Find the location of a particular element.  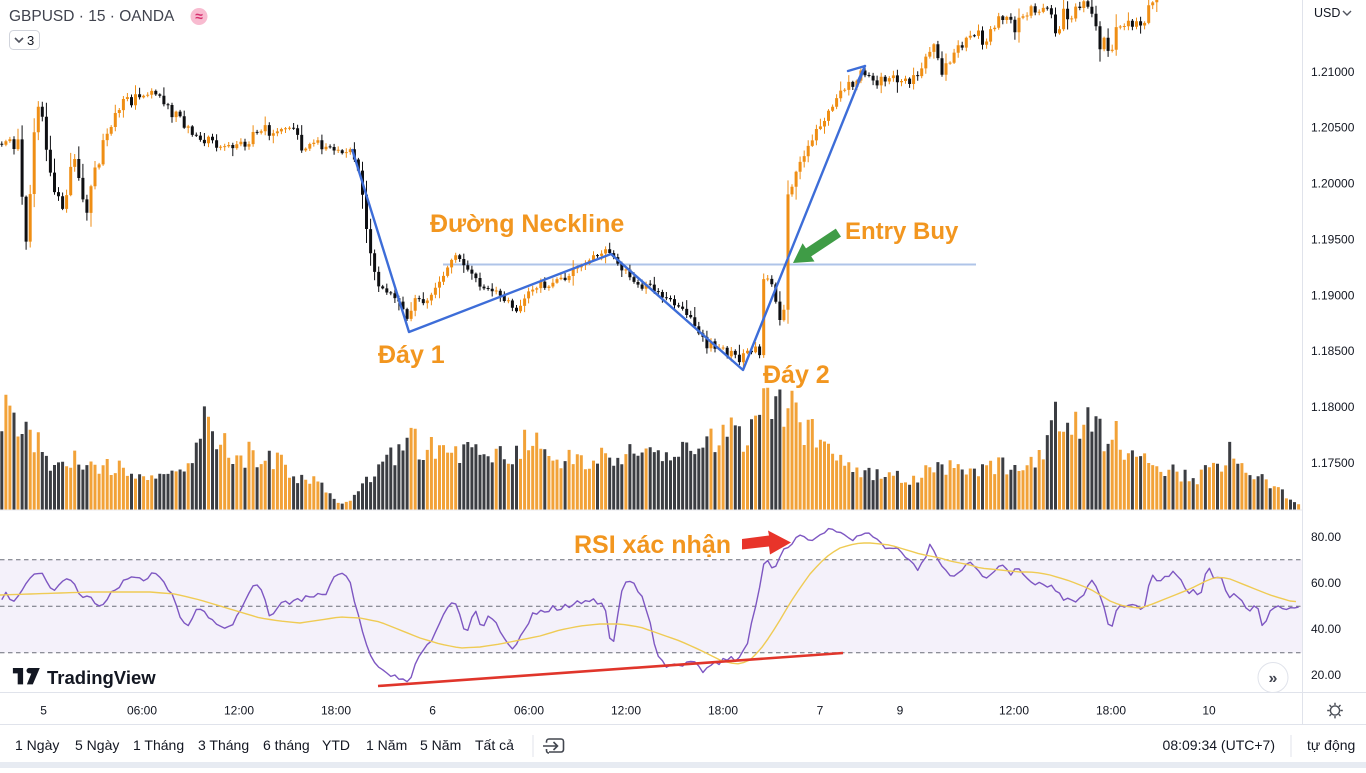

svg-text: RSI xác nhận is located at coordinates (652, 545).